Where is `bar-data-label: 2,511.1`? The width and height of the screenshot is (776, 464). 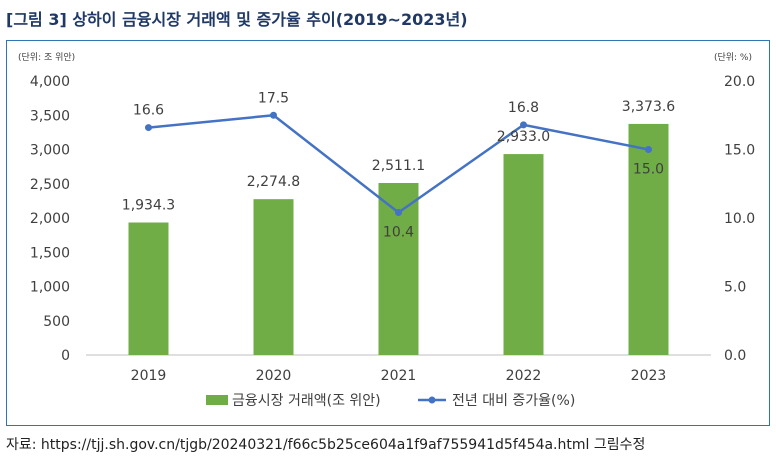
bar-data-label: 2,511.1 is located at coordinates (398, 166).